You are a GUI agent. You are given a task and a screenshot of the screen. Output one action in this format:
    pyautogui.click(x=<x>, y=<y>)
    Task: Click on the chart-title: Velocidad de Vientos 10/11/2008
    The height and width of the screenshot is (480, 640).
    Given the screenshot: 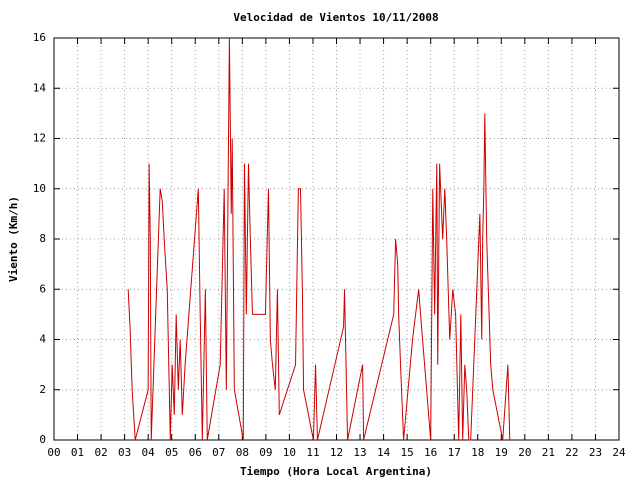 What is the action you would take?
    pyautogui.click(x=335, y=17)
    